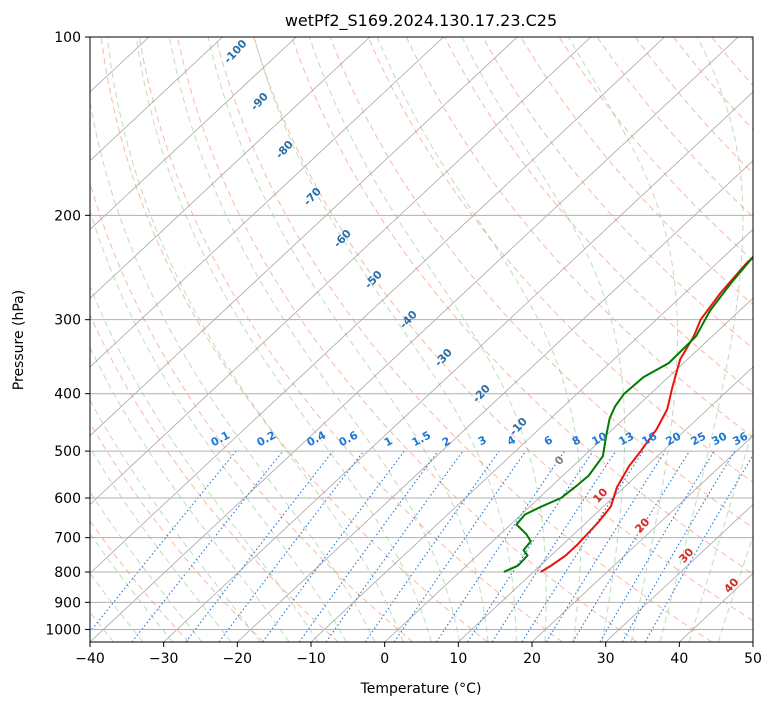  I want to click on mixing-ratio-label: 36, so click(741, 438).